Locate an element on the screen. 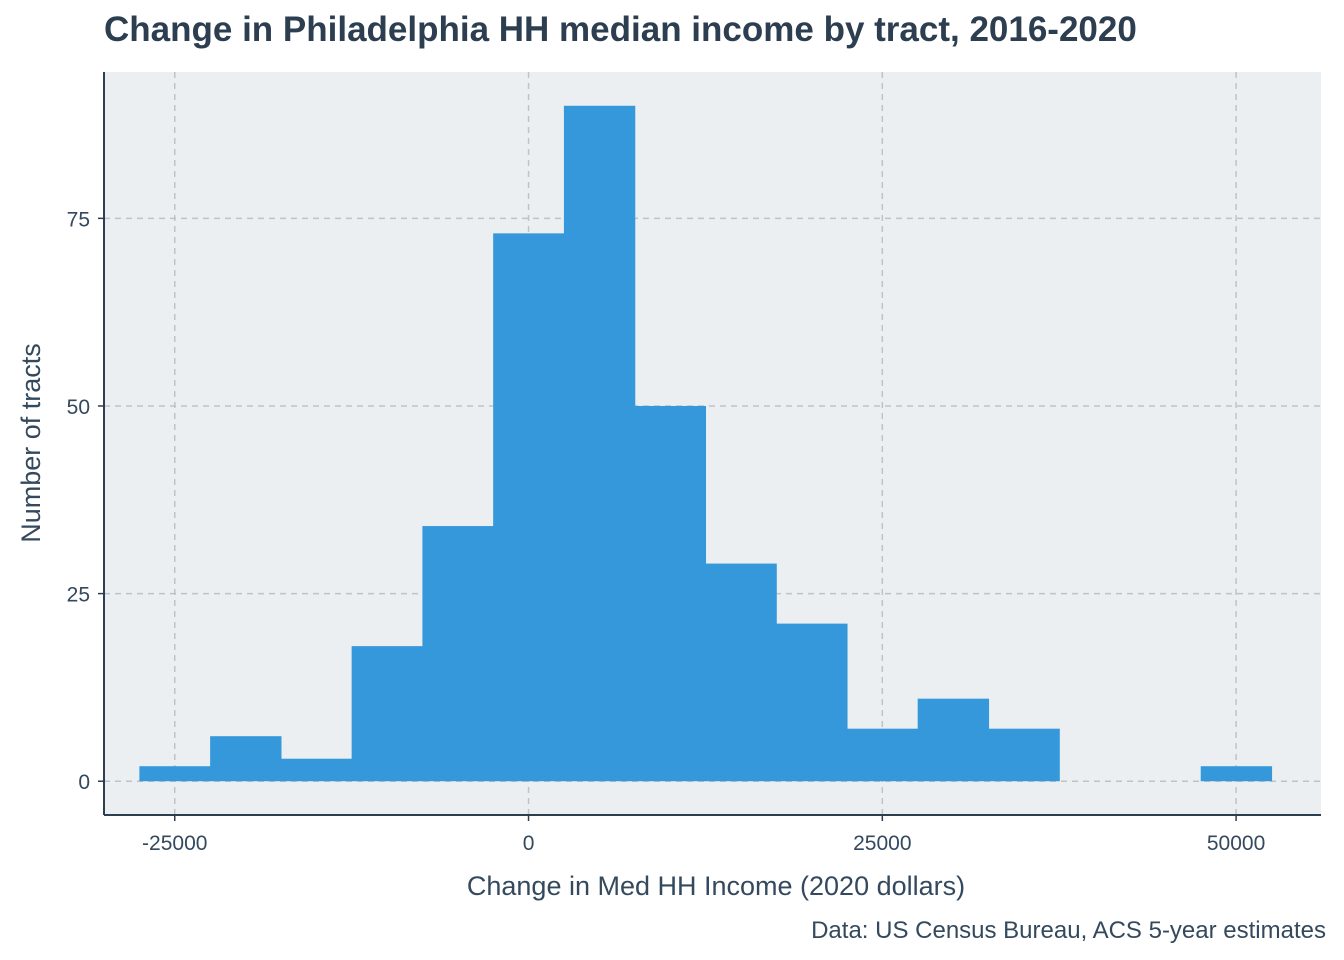  y-tick-label: 50 is located at coordinates (78, 407).